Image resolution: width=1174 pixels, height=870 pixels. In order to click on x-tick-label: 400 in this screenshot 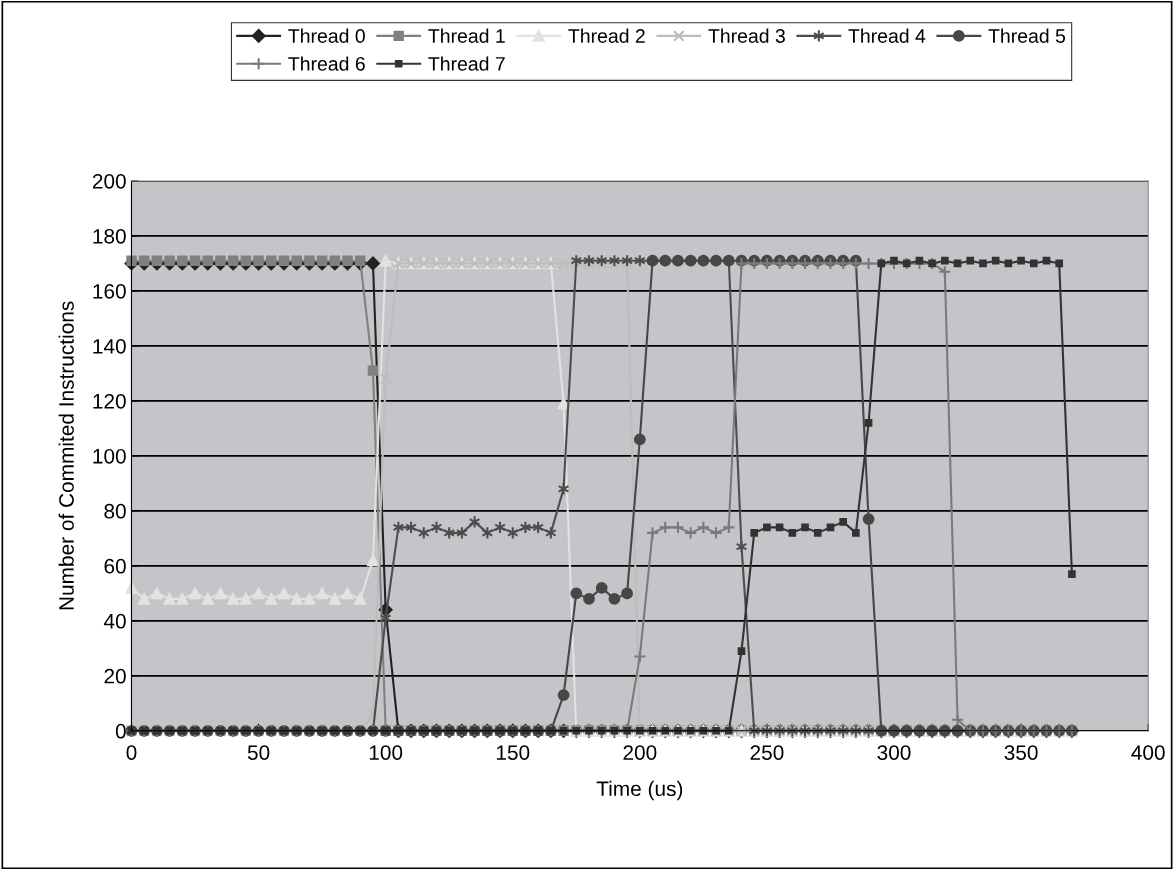, I will do `click(1148, 752)`.